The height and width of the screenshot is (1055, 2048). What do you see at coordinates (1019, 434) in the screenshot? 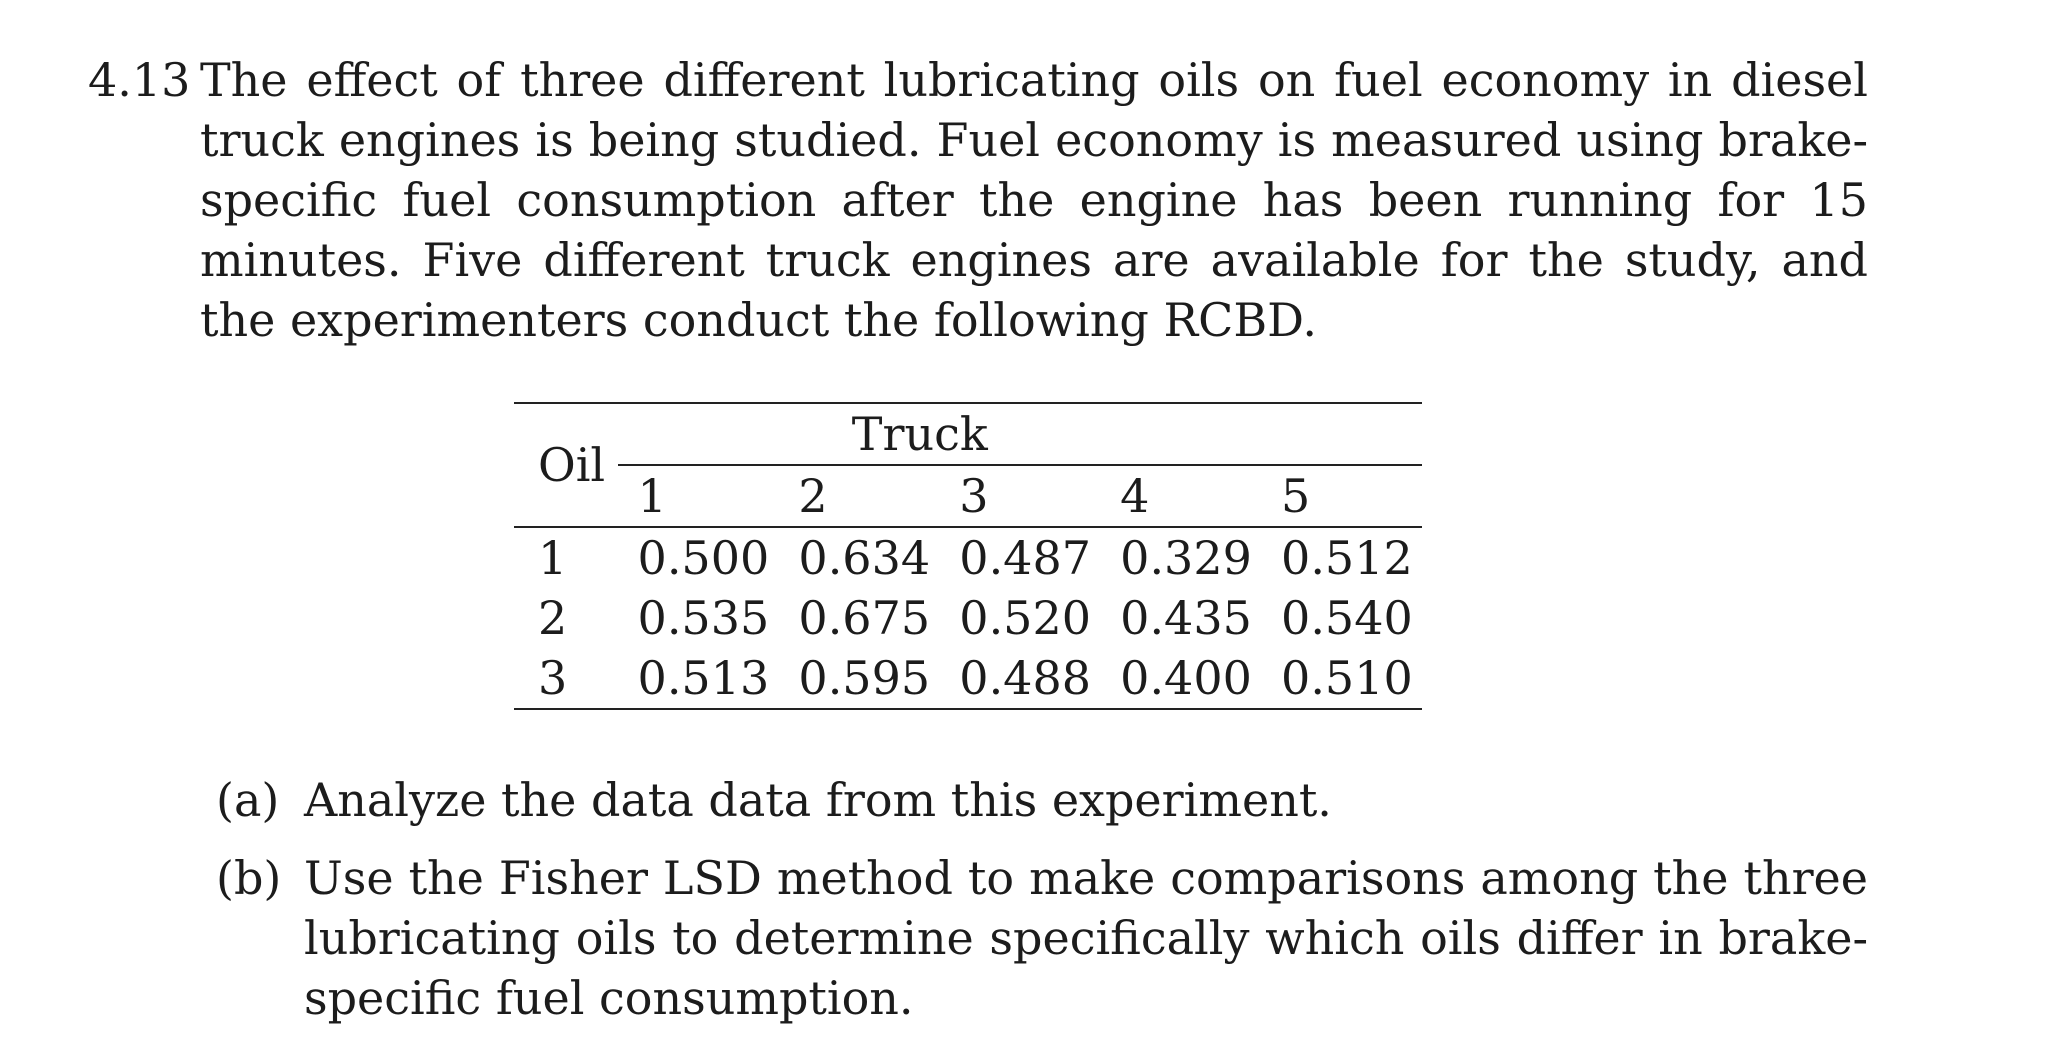
I see `truck-header: Truck` at bounding box center [1019, 434].